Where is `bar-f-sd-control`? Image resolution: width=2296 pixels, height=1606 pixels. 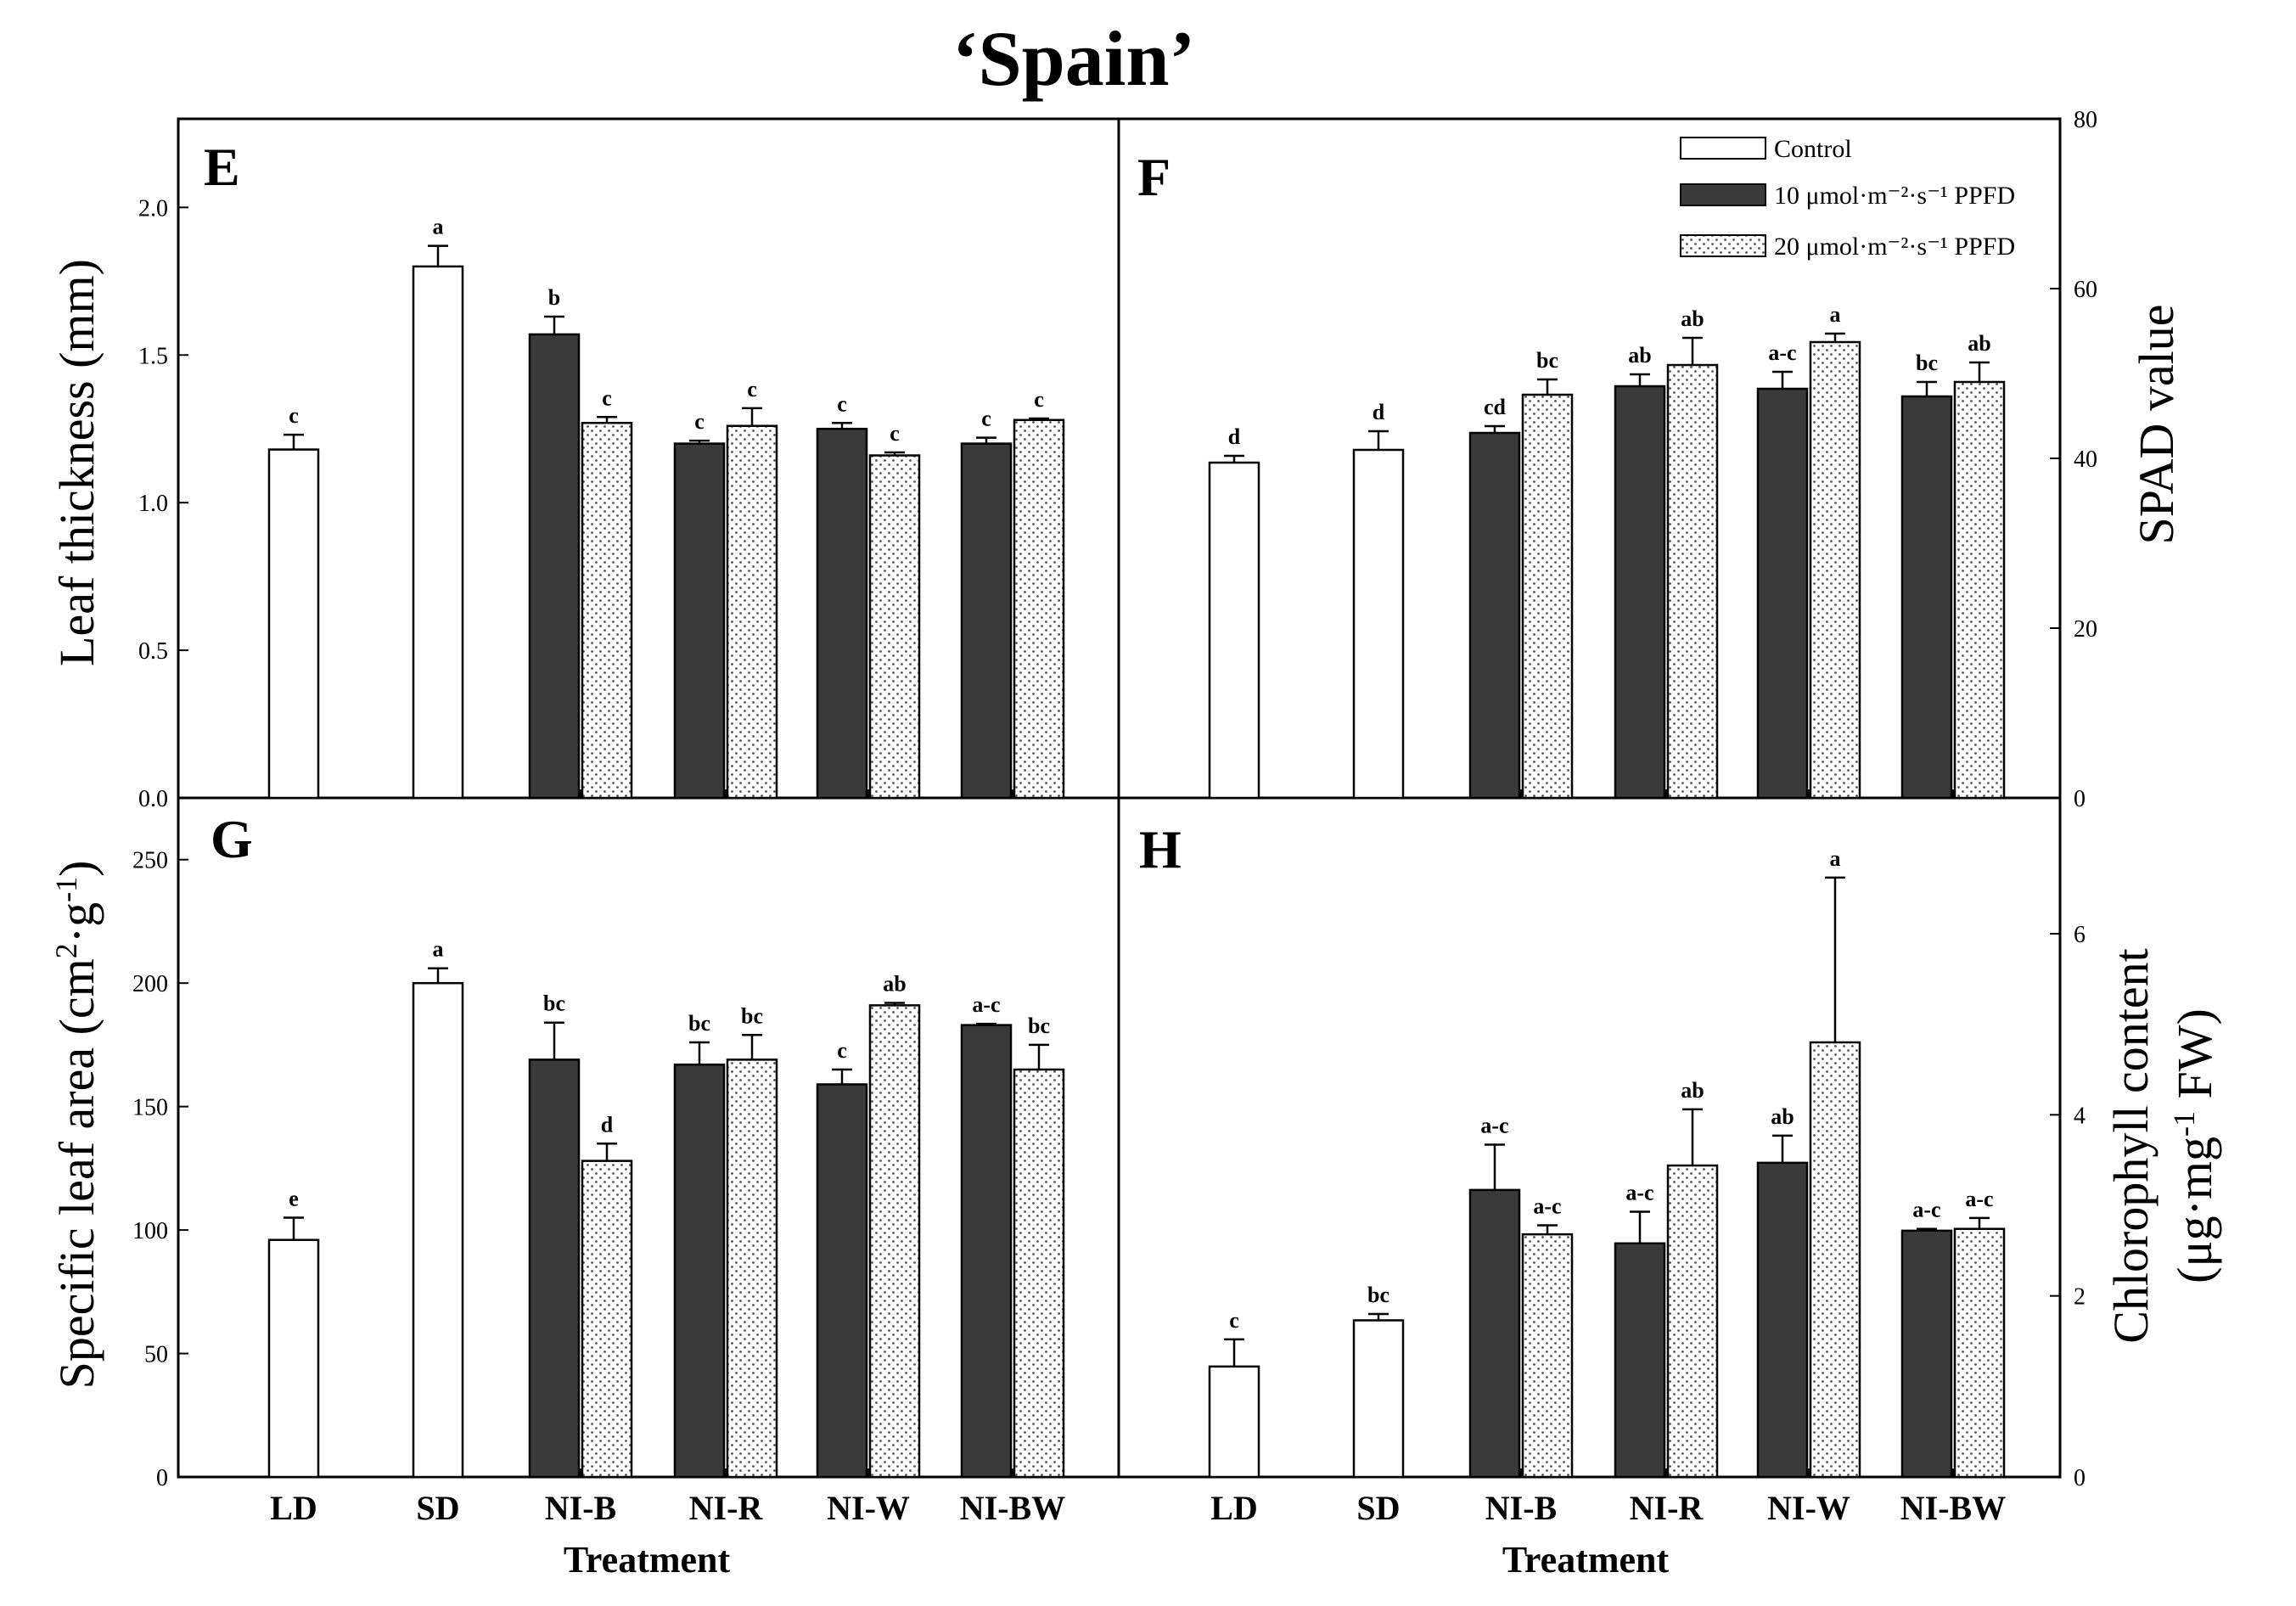 bar-f-sd-control is located at coordinates (1378, 624).